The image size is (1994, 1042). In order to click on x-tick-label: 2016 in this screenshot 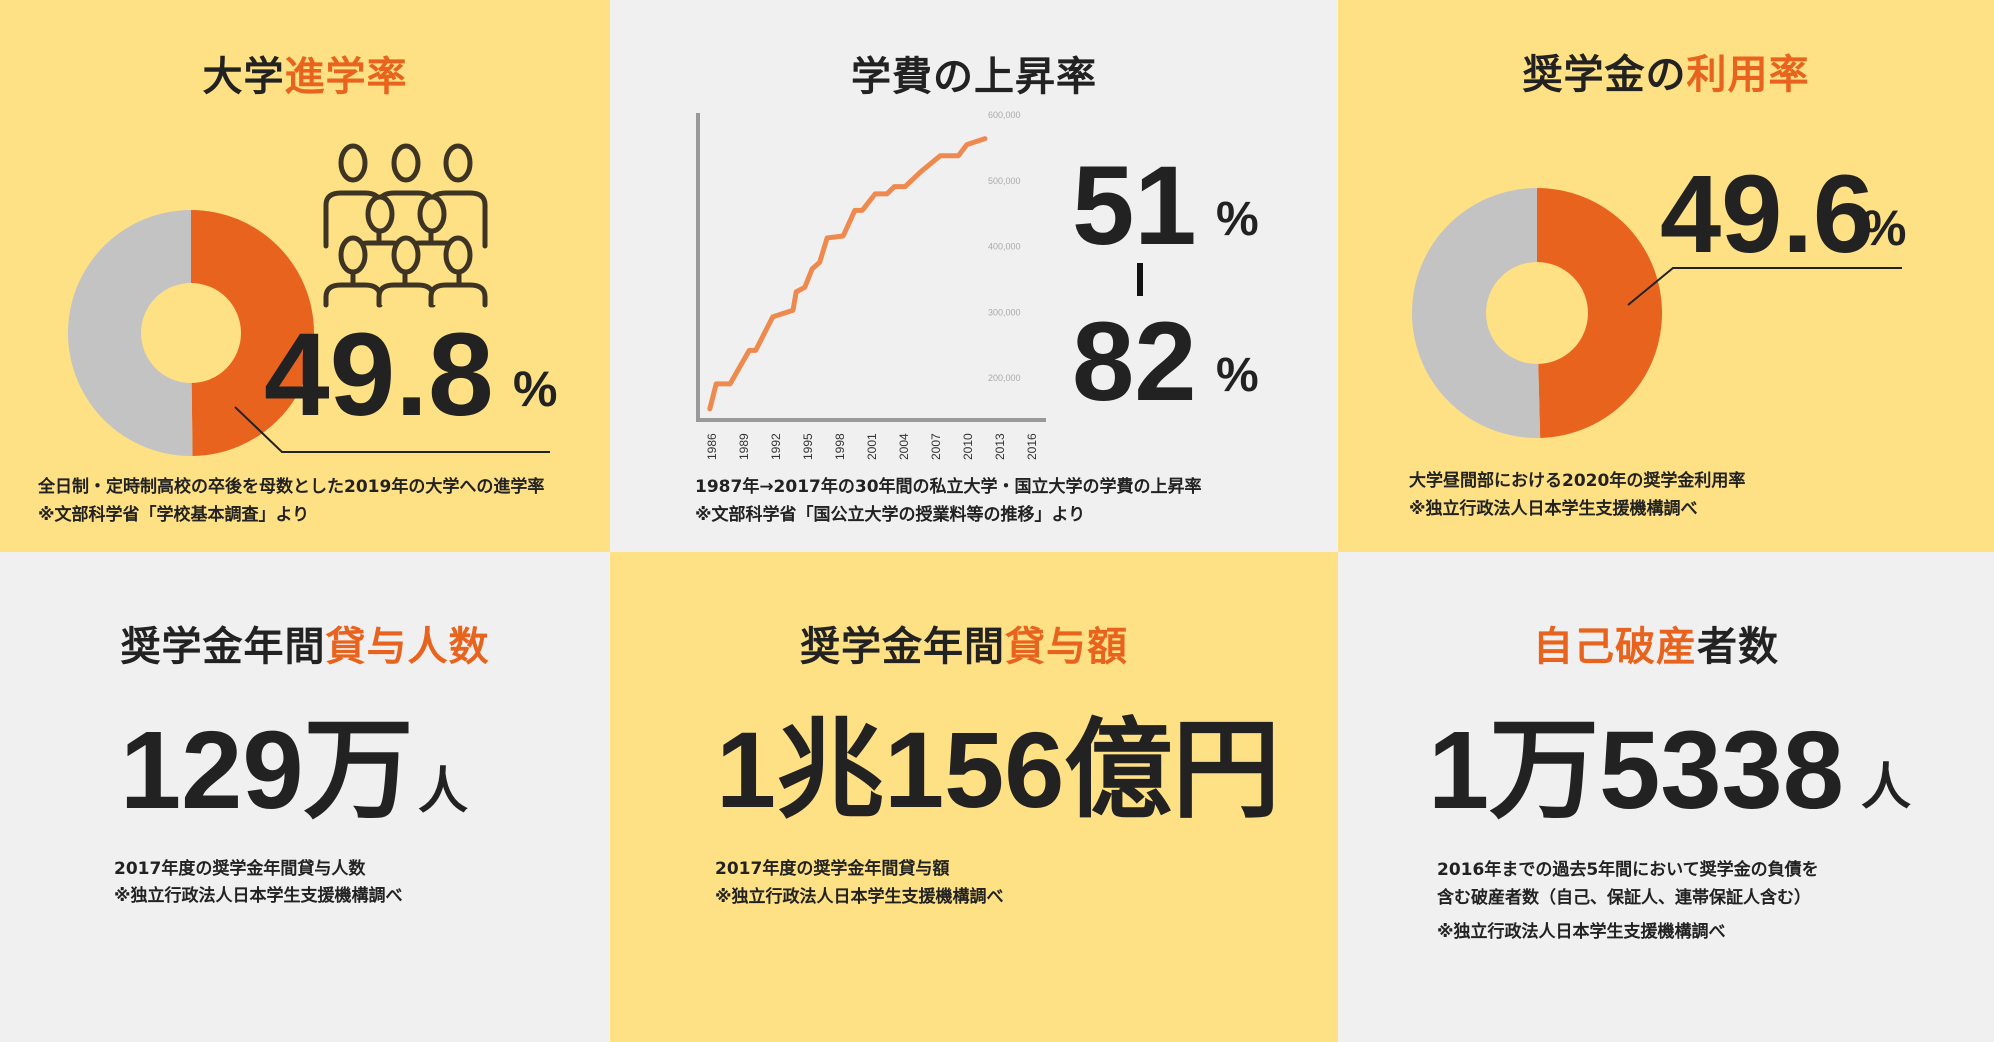, I will do `click(1032, 446)`.